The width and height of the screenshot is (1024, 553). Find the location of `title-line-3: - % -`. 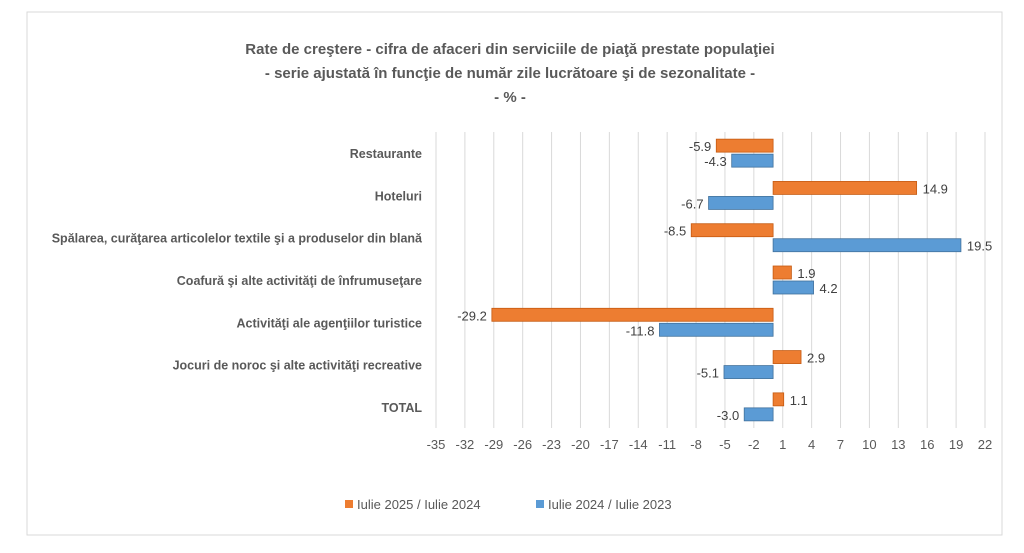

title-line-3: - % - is located at coordinates (510, 97).